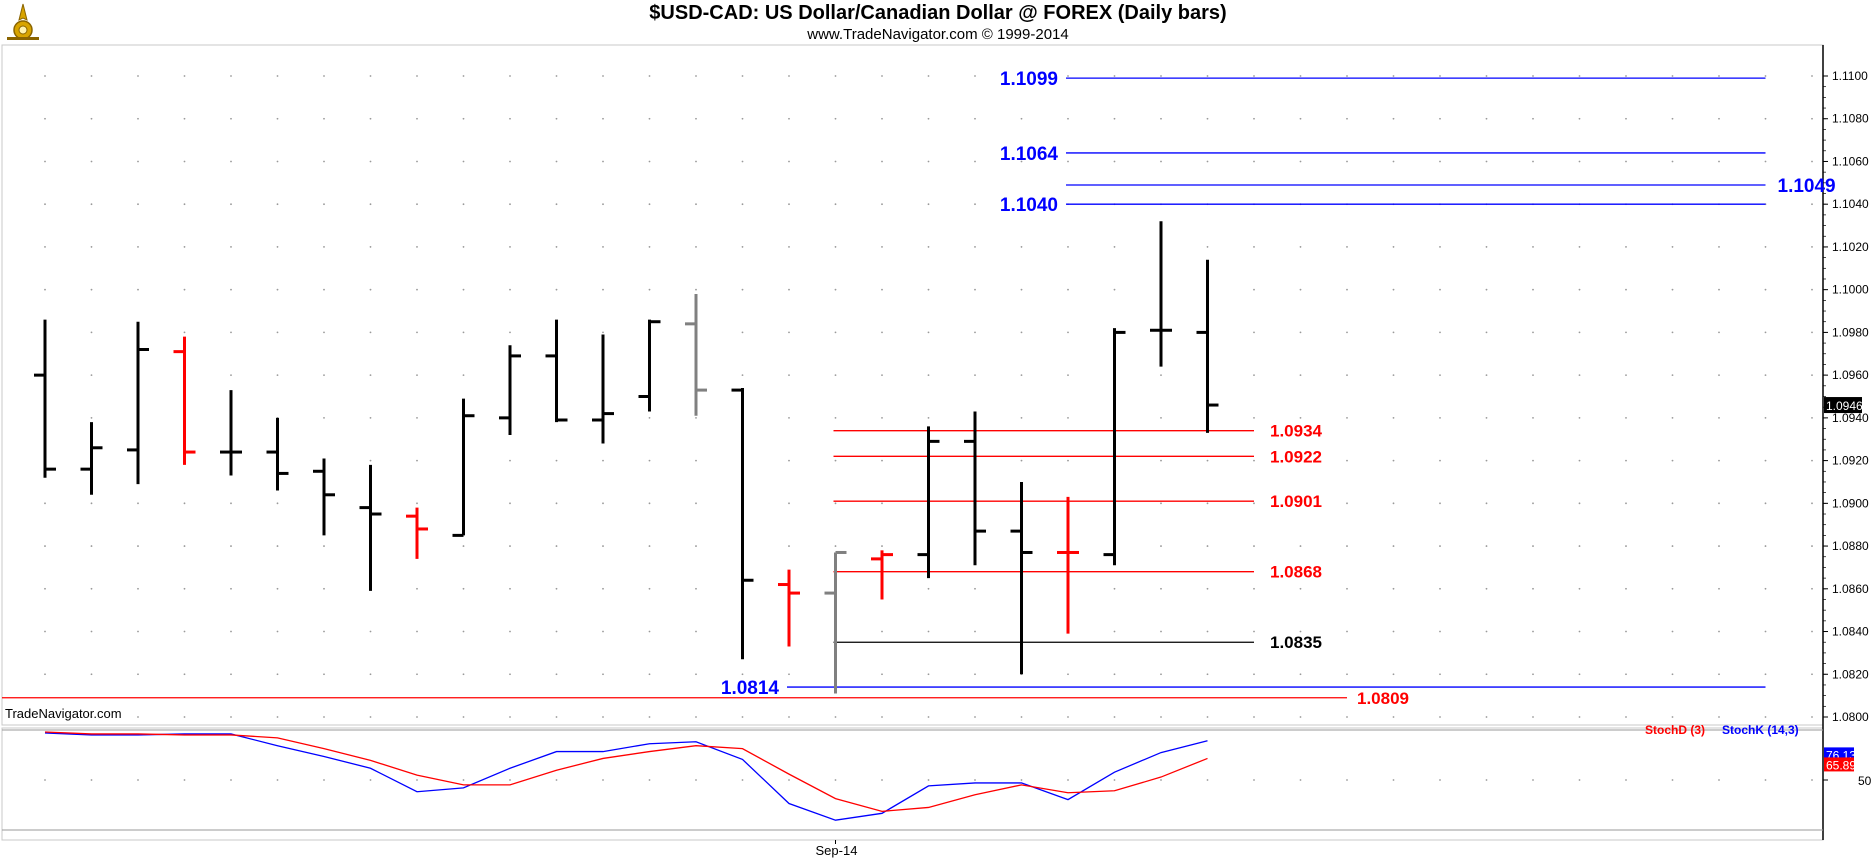  Describe the element at coordinates (1029, 205) in the screenshot. I see `level-label-1.1040: 1.1040` at that location.